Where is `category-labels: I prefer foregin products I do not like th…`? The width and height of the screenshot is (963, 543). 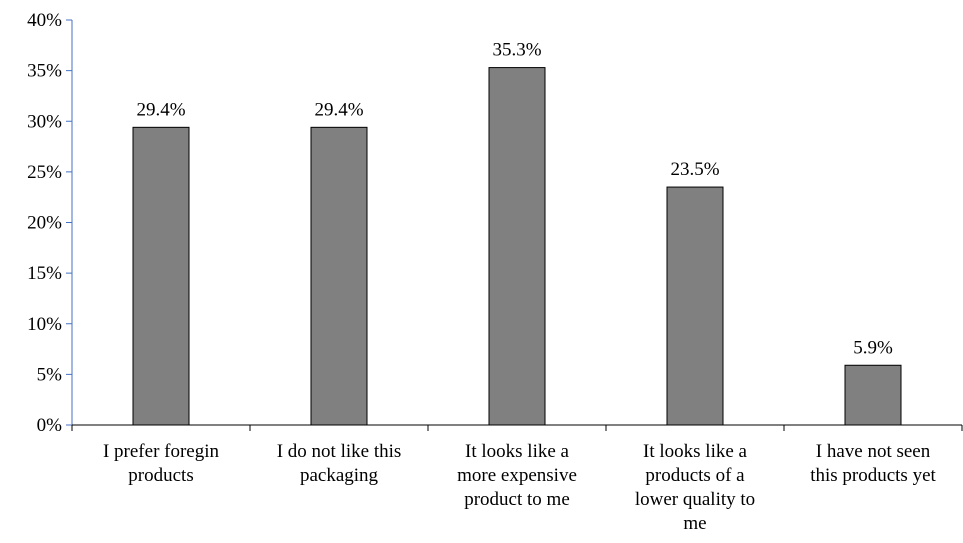
category-labels: I prefer foregin products I do not like th… is located at coordinates (520, 487).